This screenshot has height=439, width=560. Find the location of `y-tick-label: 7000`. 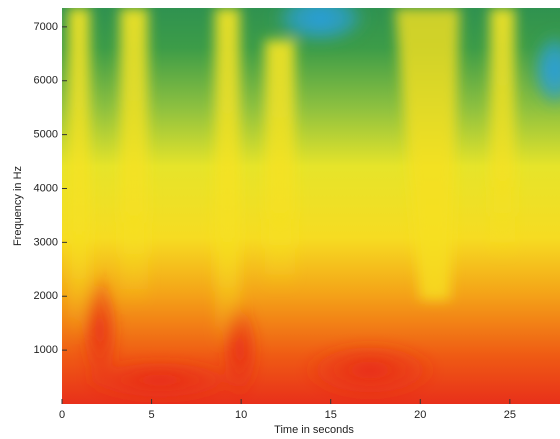

y-tick-label: 7000 is located at coordinates (46, 27).